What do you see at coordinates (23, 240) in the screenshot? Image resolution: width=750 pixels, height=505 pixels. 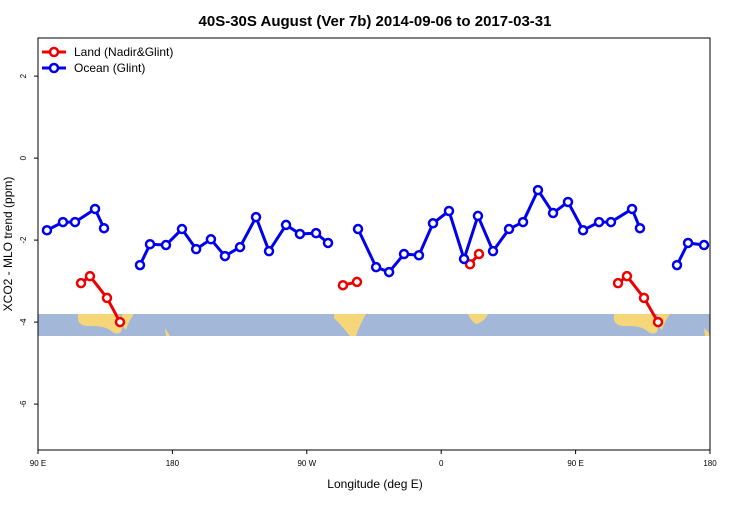 I see `y-tick-label: -2` at bounding box center [23, 240].